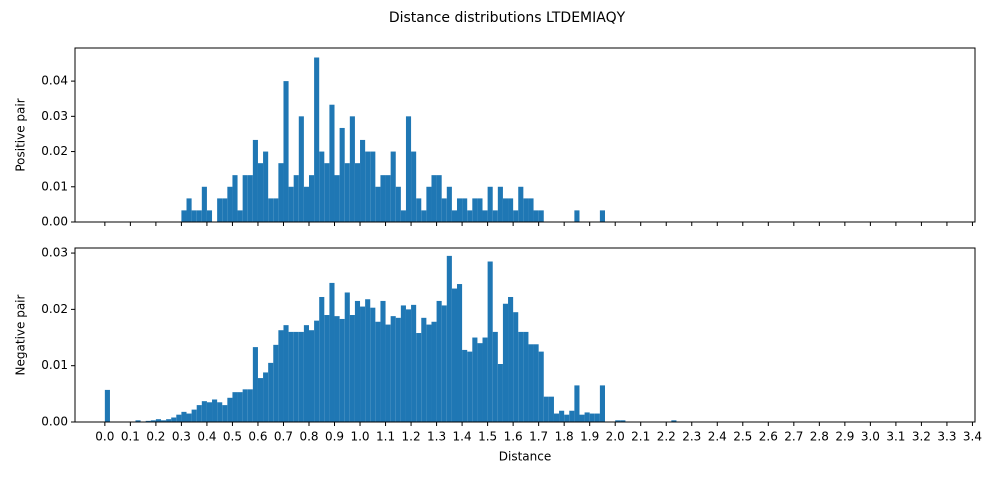 This screenshot has width=1000, height=480. What do you see at coordinates (615, 437) in the screenshot?
I see `x-tick-label: 2.0` at bounding box center [615, 437].